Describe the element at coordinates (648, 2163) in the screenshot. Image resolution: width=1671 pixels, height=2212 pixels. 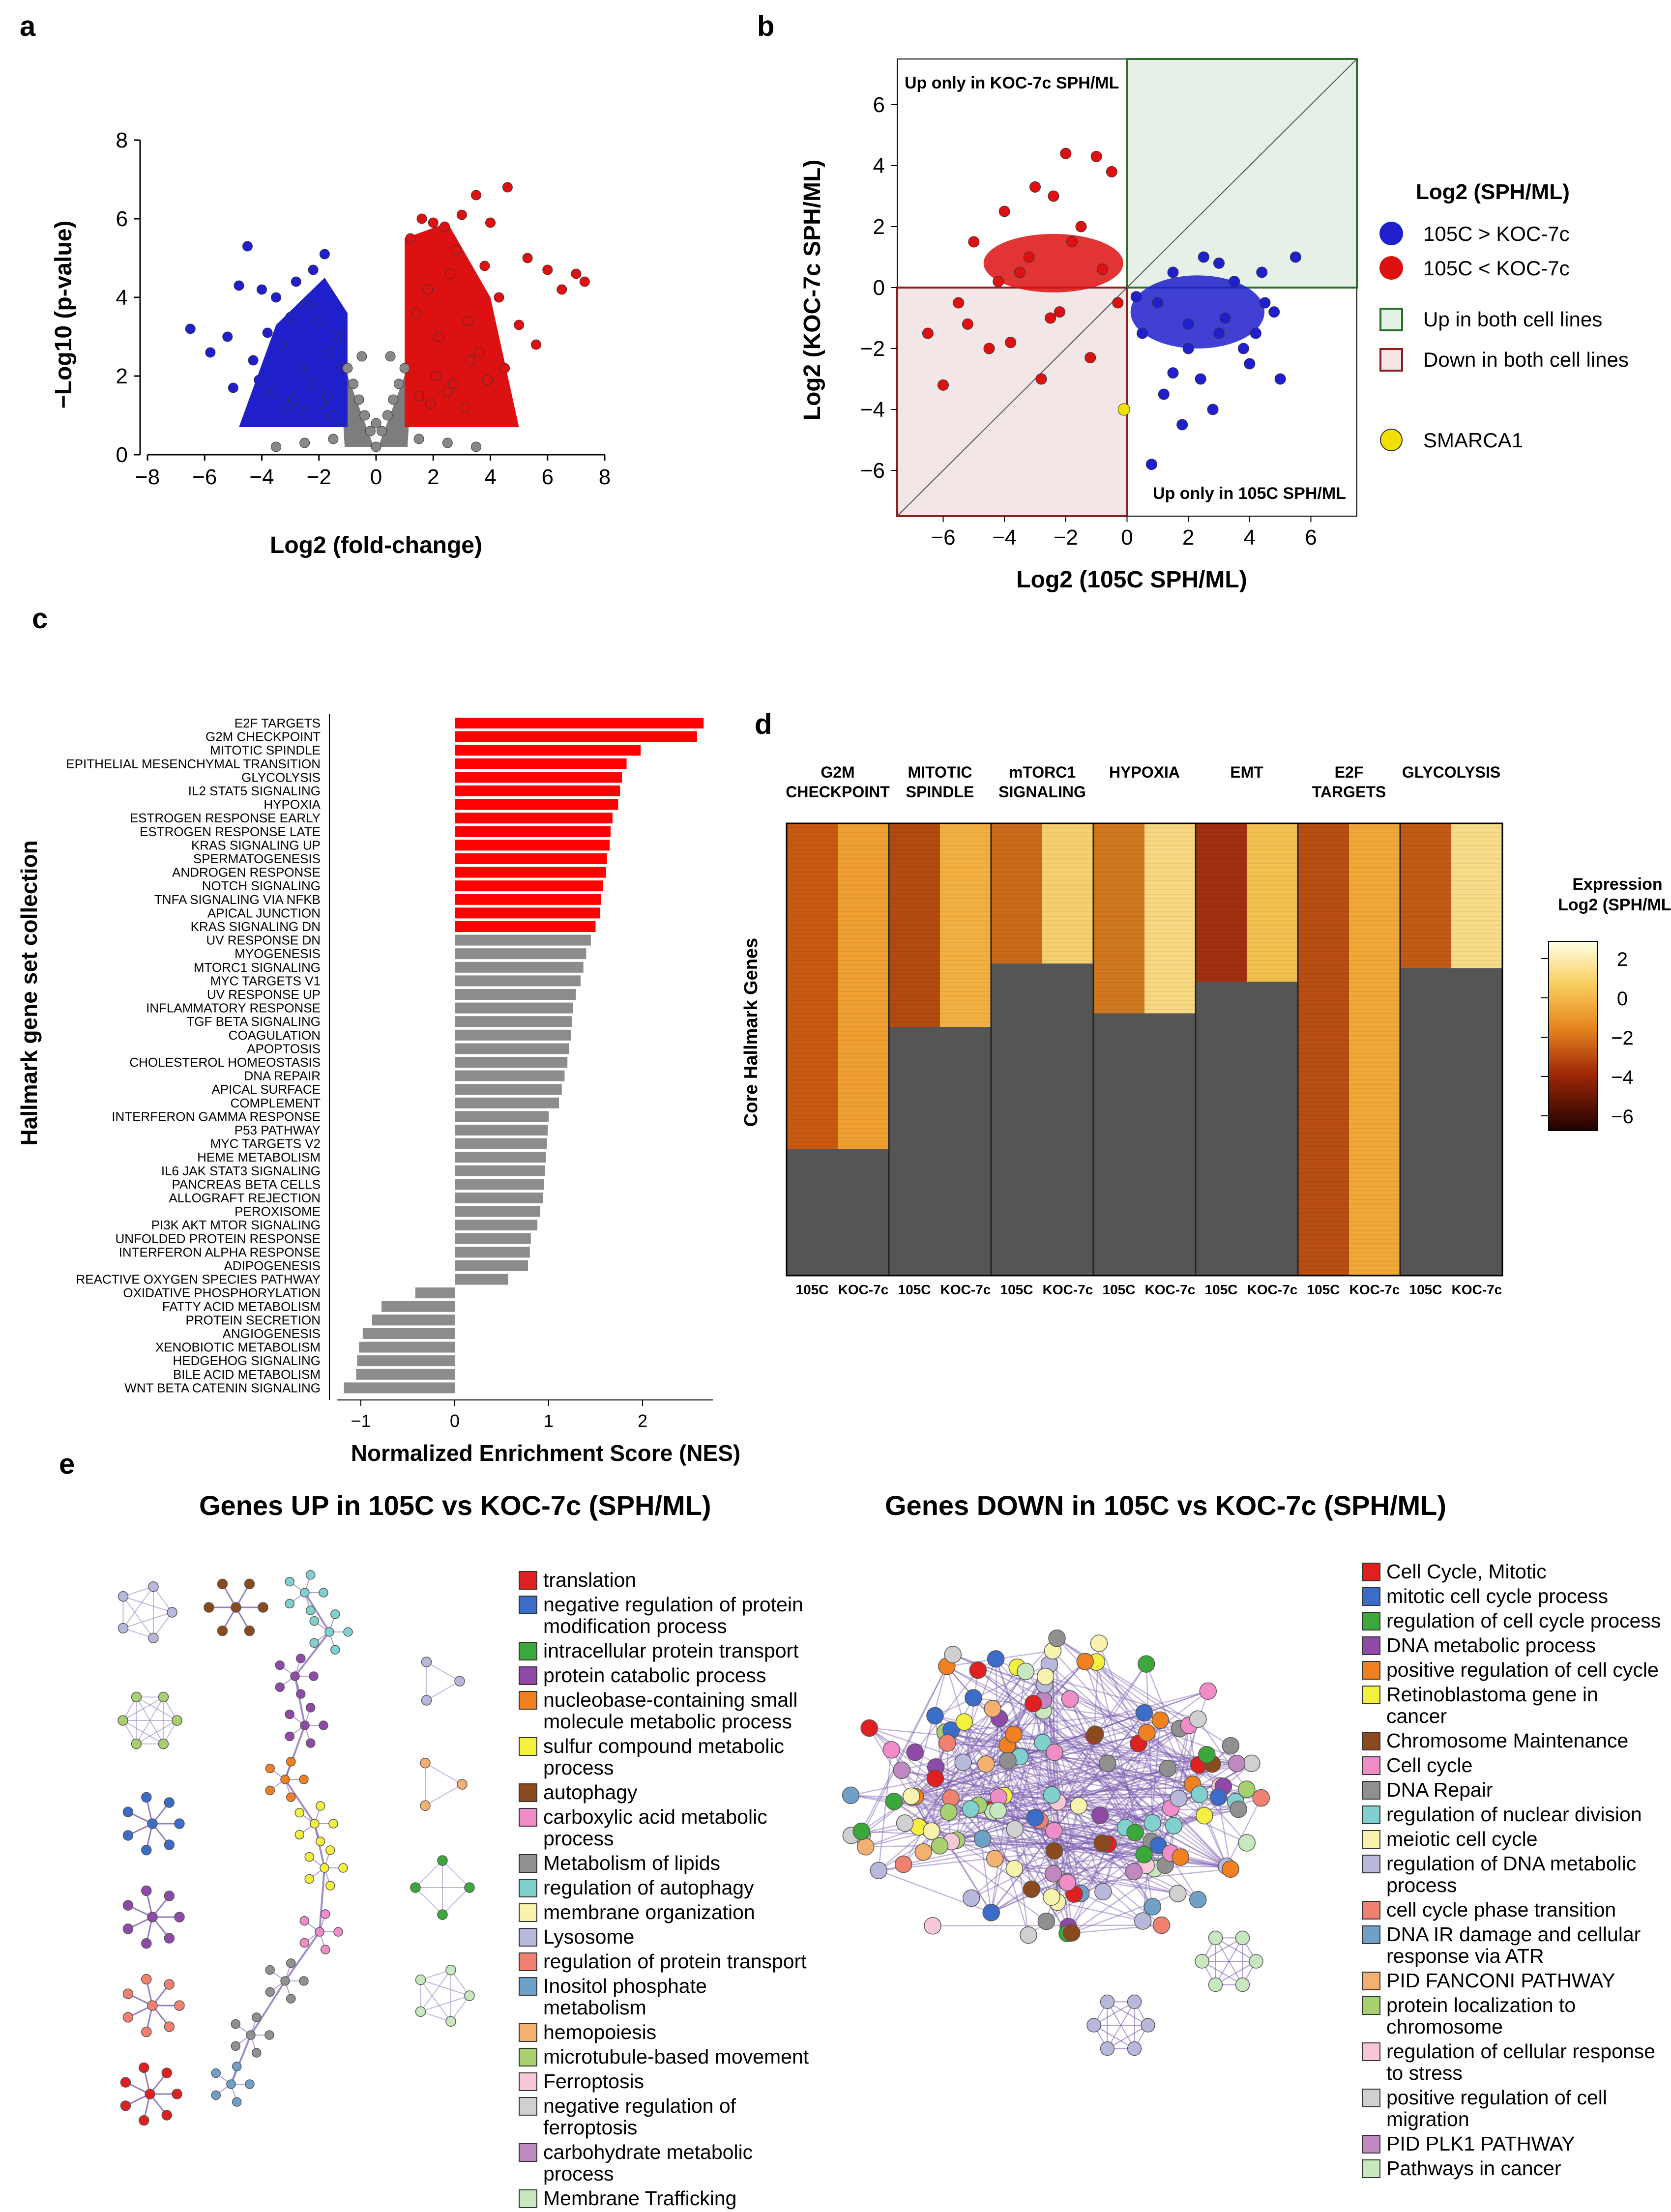
I see `legend-label: carbohydrate metabolic process` at that location.